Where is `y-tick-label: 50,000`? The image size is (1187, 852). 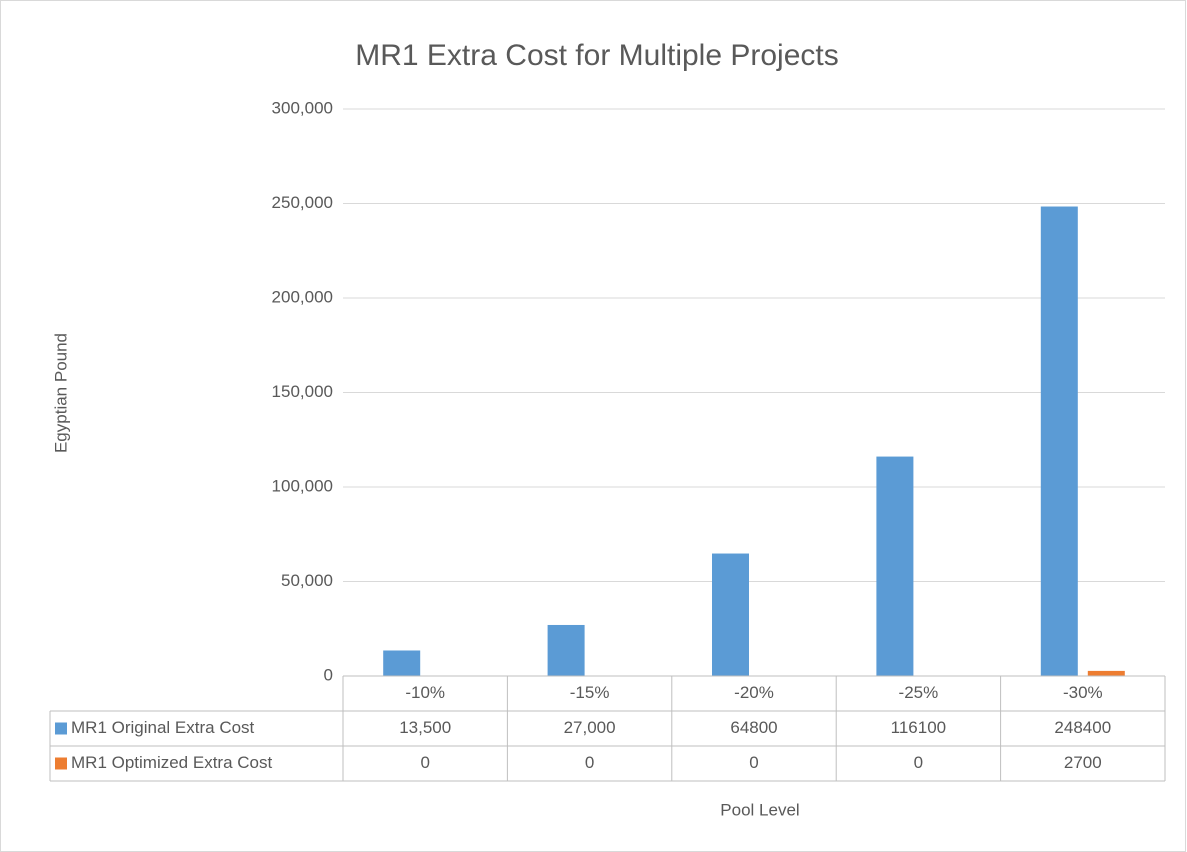
y-tick-label: 50,000 is located at coordinates (307, 580).